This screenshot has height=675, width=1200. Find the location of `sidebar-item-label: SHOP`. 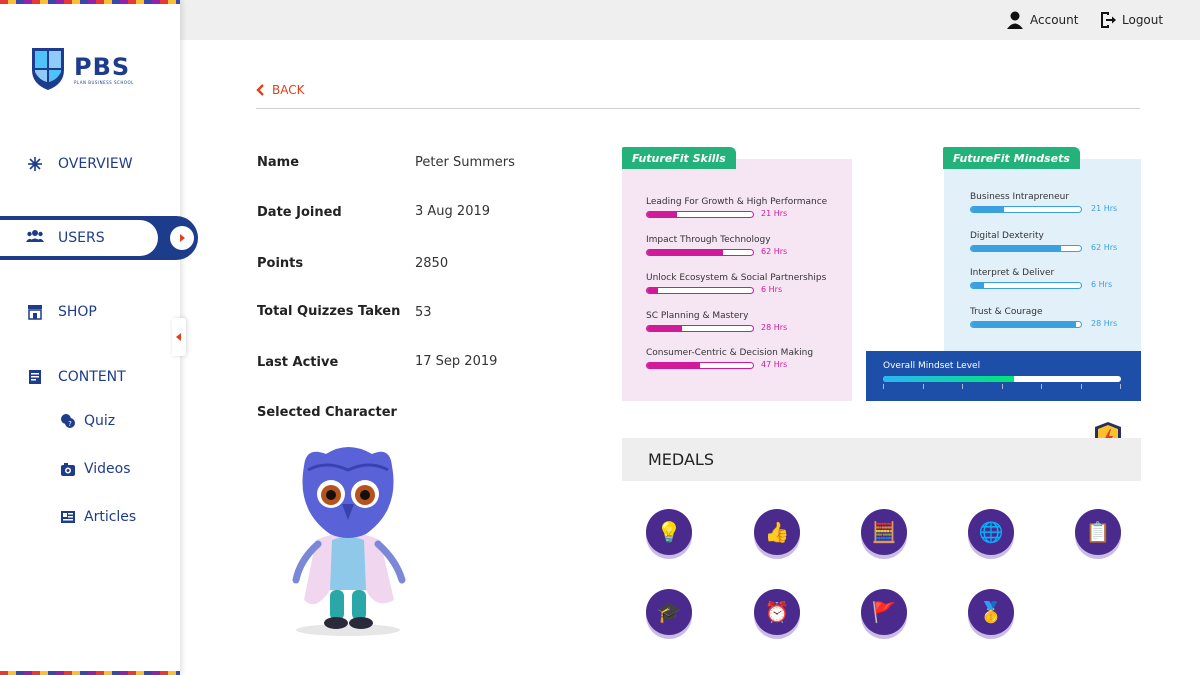

sidebar-item-label: SHOP is located at coordinates (77, 312).